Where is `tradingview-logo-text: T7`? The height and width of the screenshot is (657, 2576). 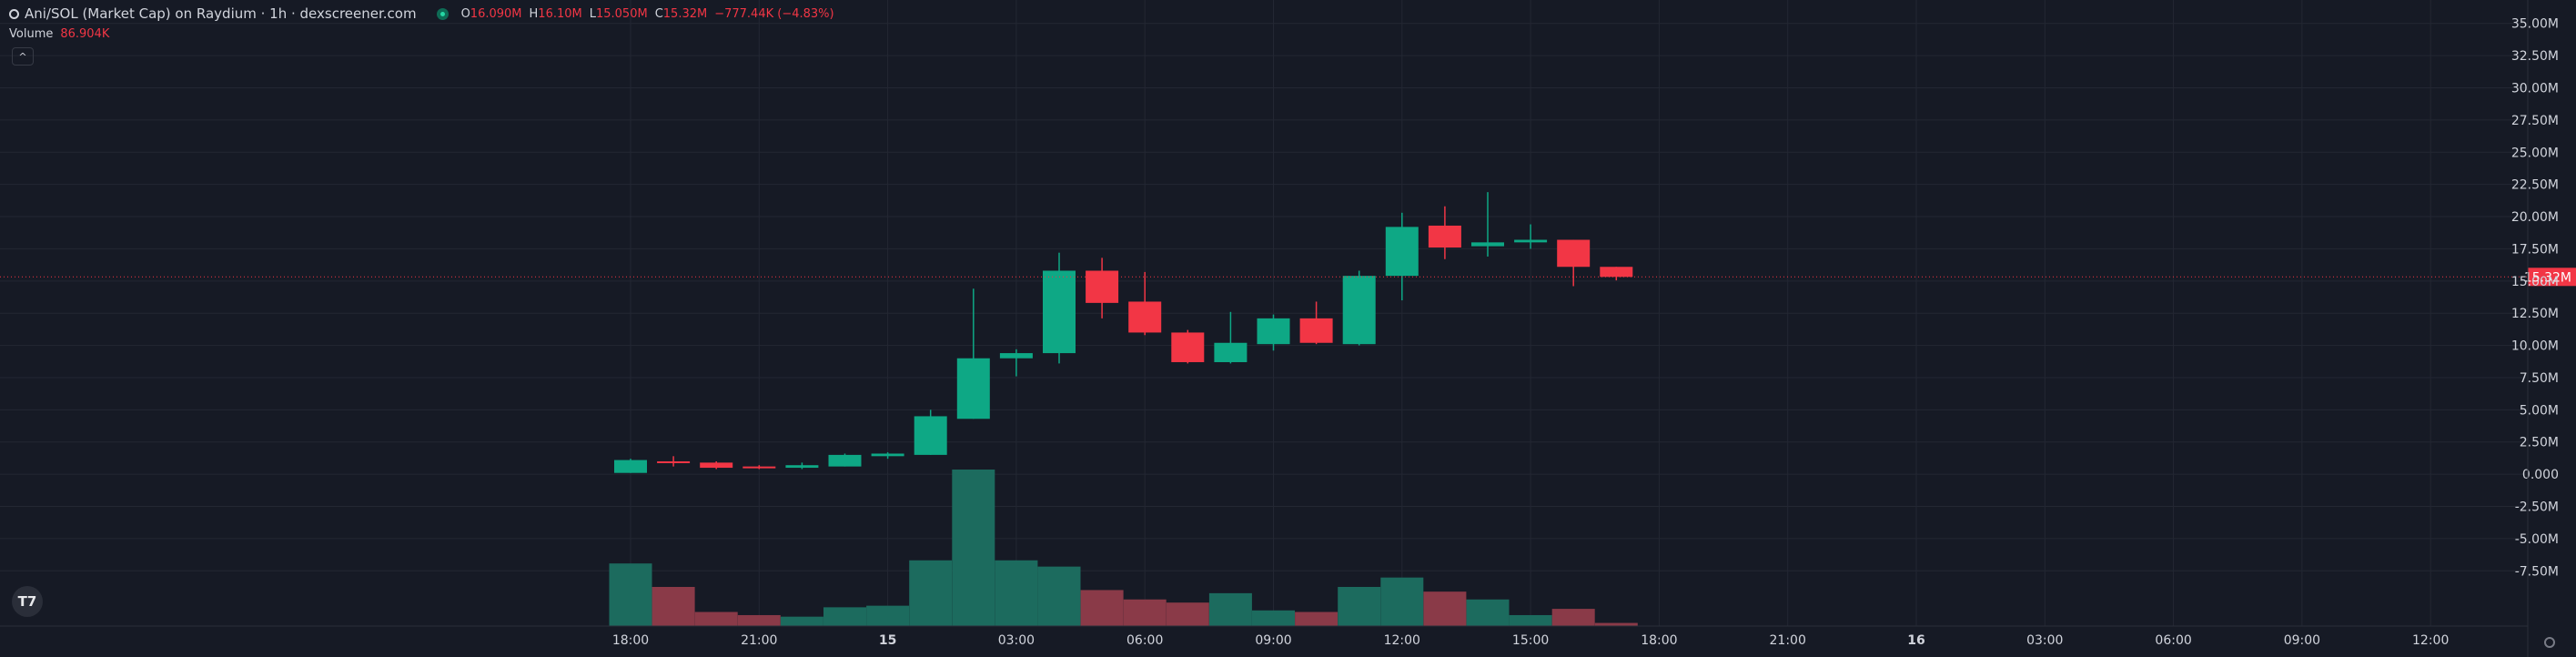
tradingview-logo-text: T7 is located at coordinates (27, 601).